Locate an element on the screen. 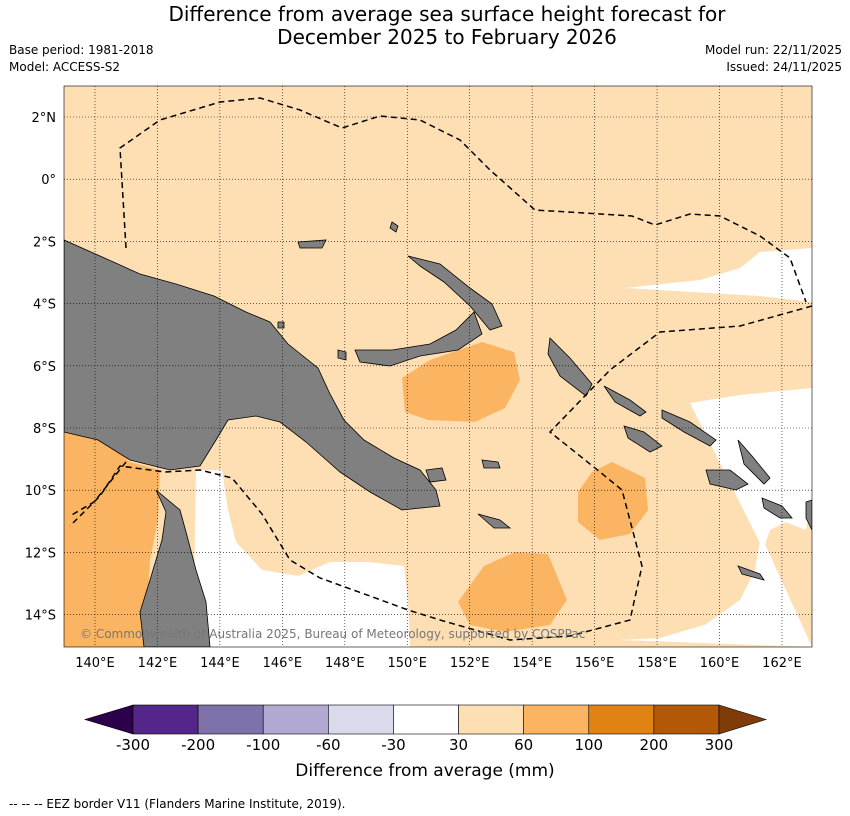 The image size is (850, 816). lon-label: 156°E is located at coordinates (595, 663).